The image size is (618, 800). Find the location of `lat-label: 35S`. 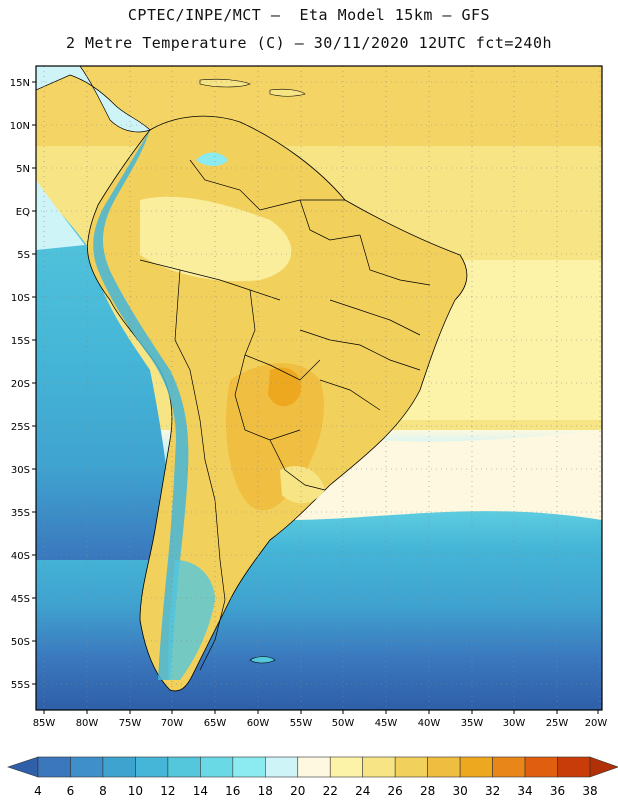

lat-label: 35S is located at coordinates (20, 513).